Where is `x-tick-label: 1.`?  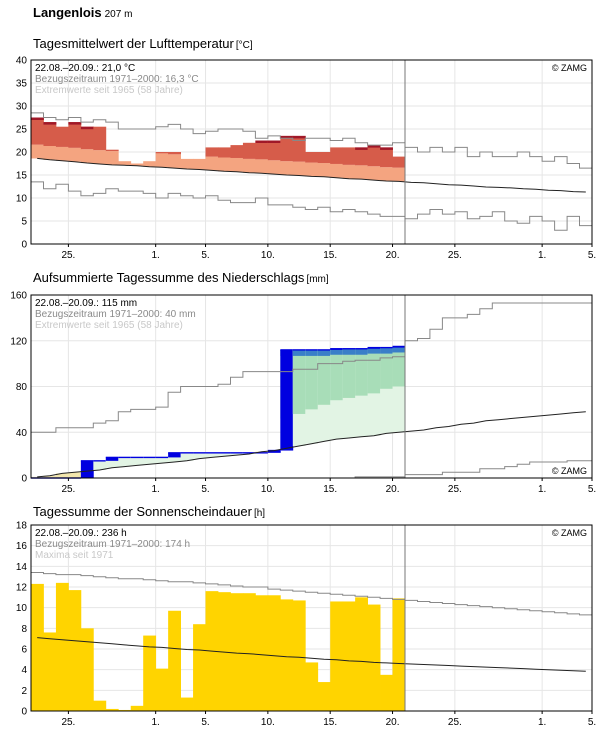
x-tick-label: 1. is located at coordinates (542, 255).